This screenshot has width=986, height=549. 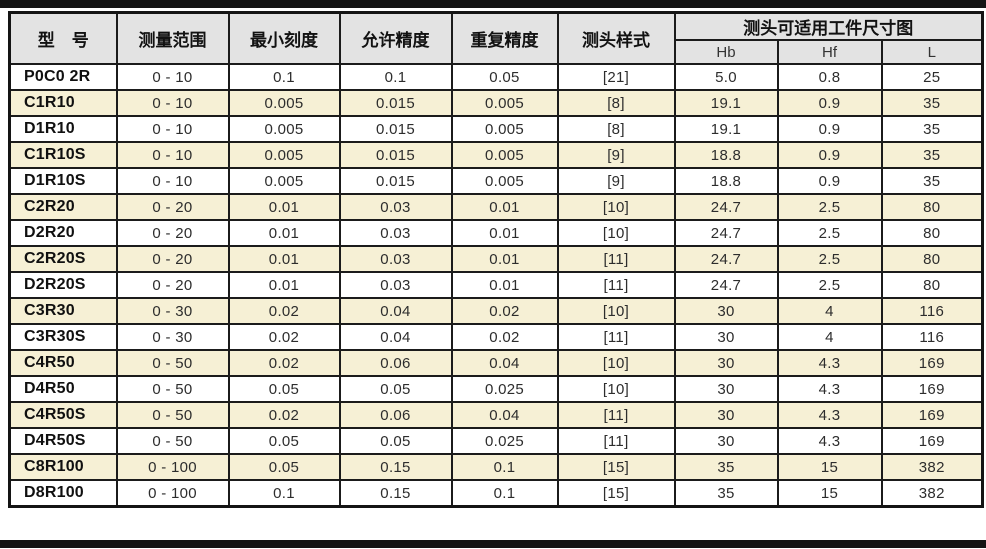 I want to click on value-cell: 116, so click(x=932, y=311).